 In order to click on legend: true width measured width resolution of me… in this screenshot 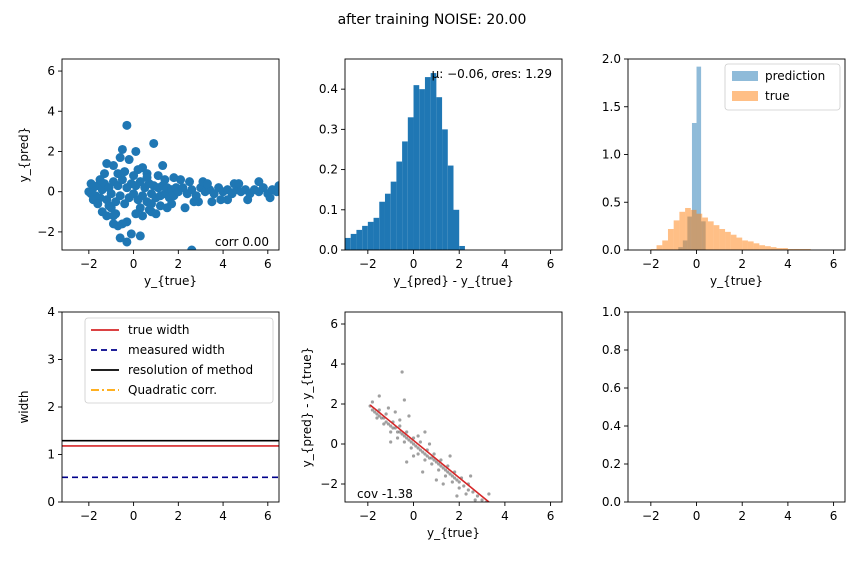, I will do `click(179, 360)`.